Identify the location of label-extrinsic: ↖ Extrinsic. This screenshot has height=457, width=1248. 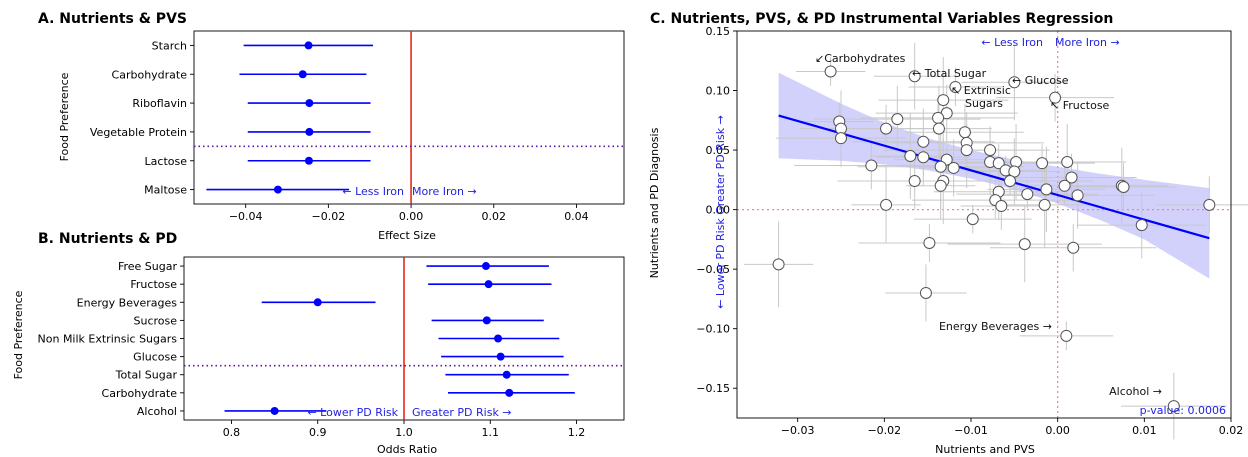
(981, 90).